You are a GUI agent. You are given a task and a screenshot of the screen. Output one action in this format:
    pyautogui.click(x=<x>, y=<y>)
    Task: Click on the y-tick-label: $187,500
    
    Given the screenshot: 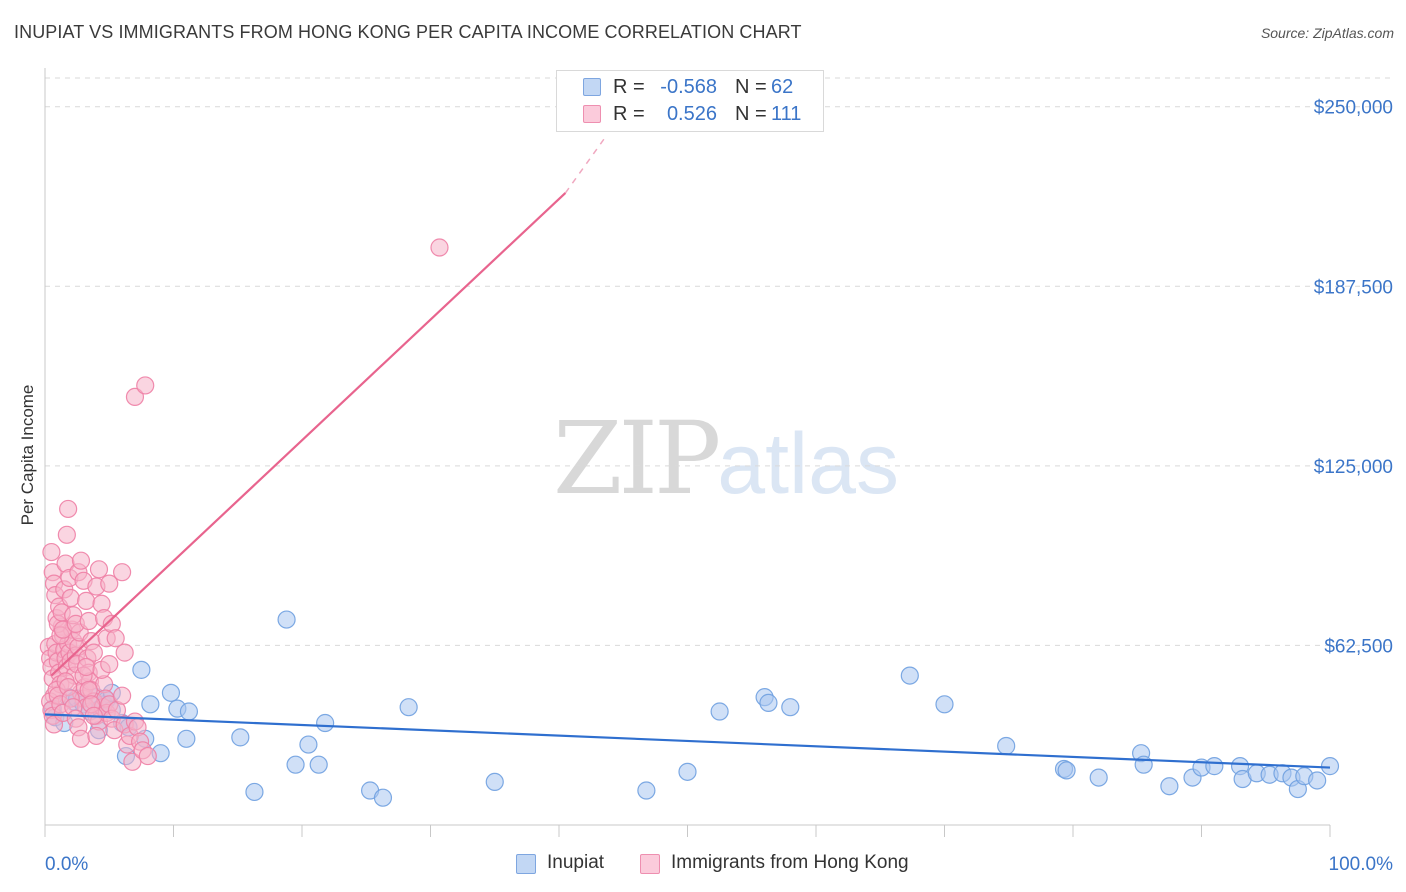 What is the action you would take?
    pyautogui.click(x=1353, y=287)
    